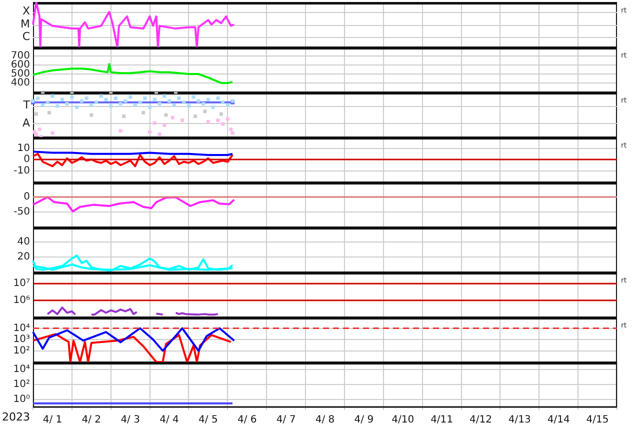  I want to click on x-axis-title: 2023, so click(16, 417).